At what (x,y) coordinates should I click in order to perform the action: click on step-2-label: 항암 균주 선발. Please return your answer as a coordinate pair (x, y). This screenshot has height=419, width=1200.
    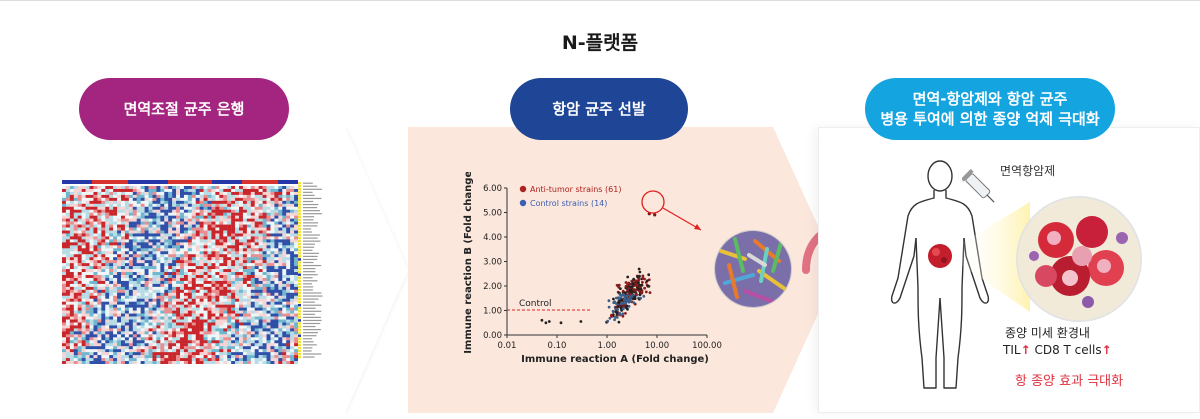
    Looking at the image, I should click on (599, 109).